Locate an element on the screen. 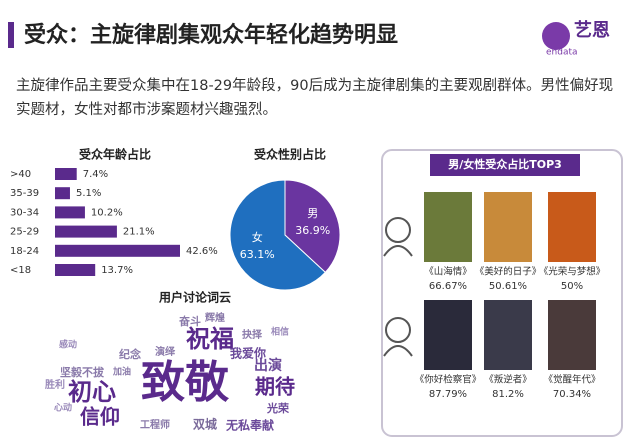 The width and height of the screenshot is (640, 442). y-tick-label: 35-39 is located at coordinates (24, 193).